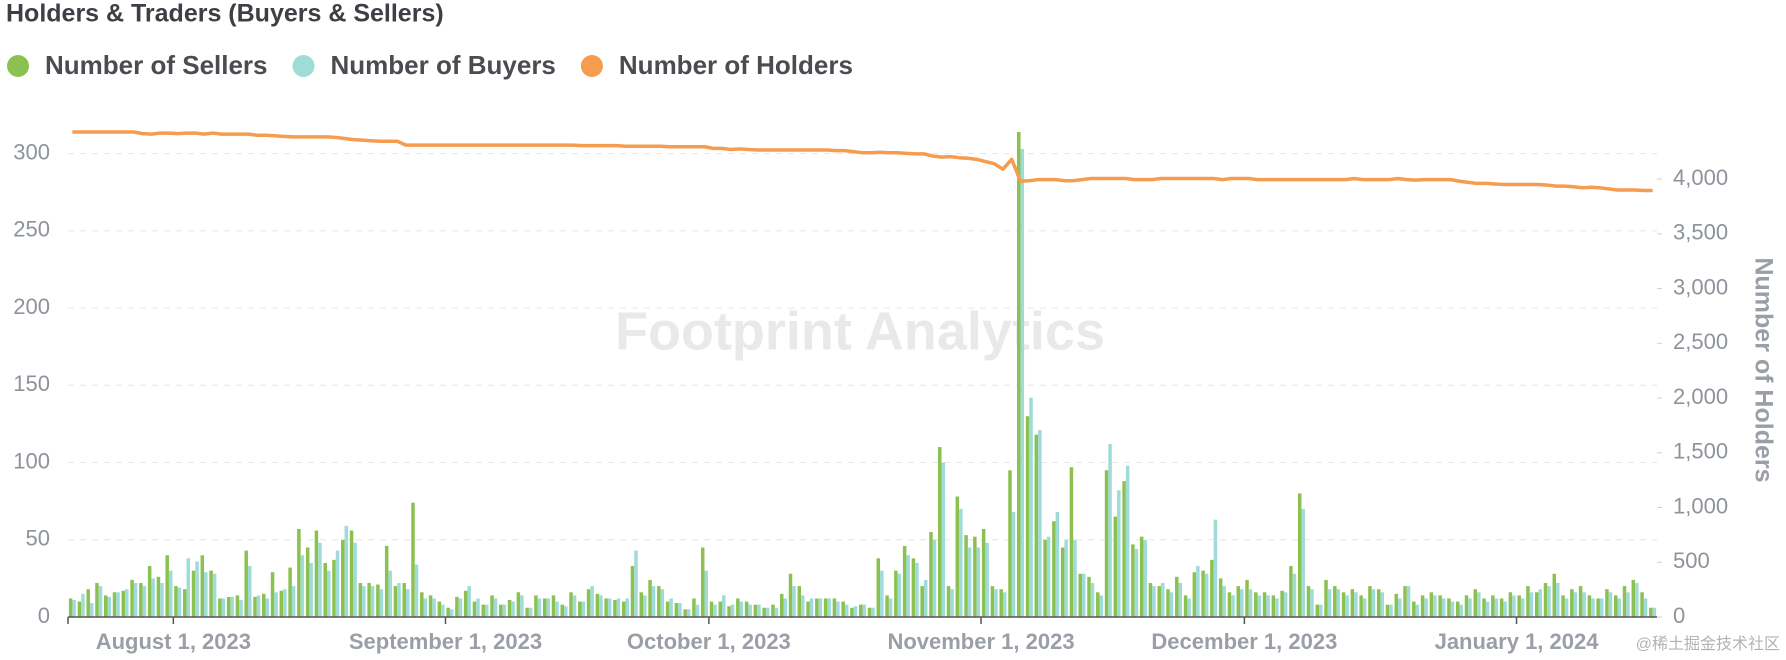 The width and height of the screenshot is (1786, 660). I want to click on x-tick-label: January 1, 2024, so click(1517, 641).